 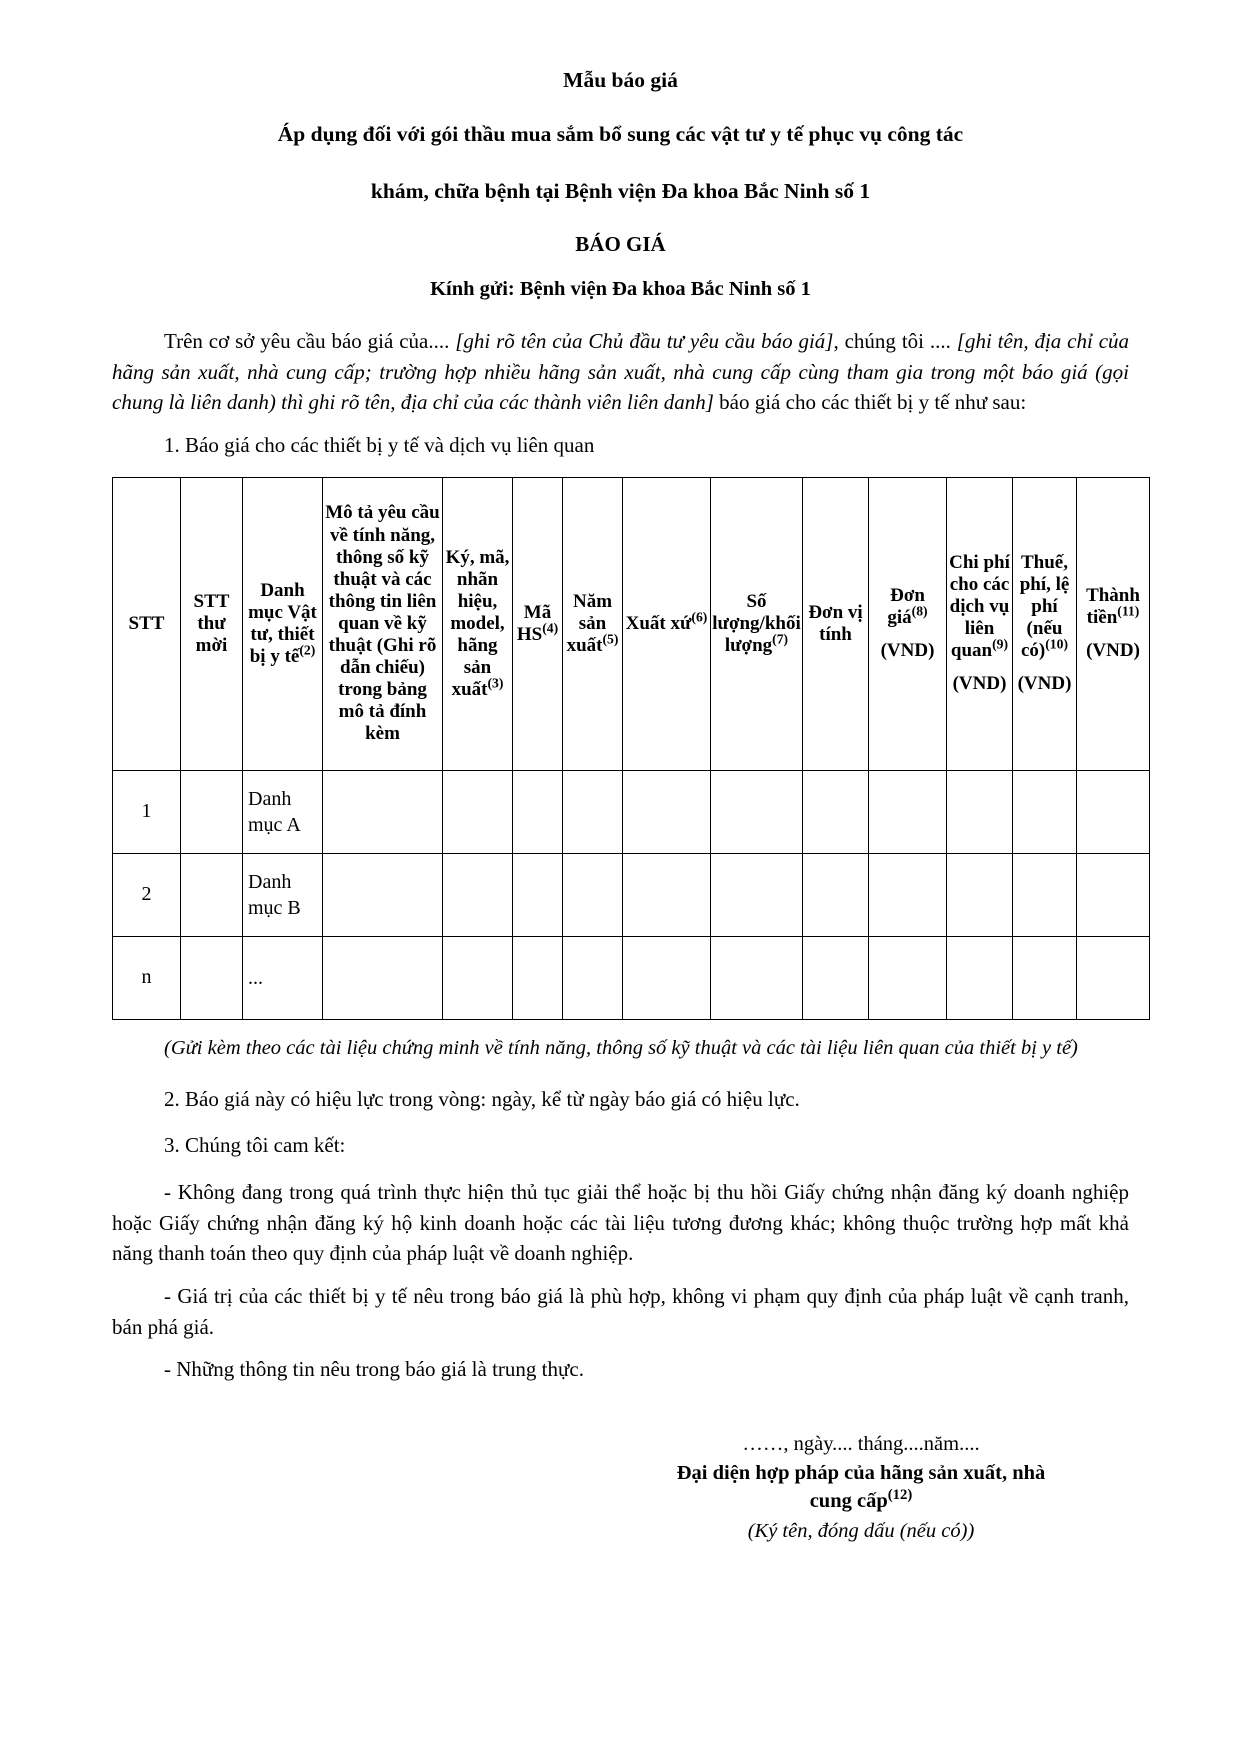 What do you see at coordinates (610, 639) in the screenshot?
I see `col-sup: (5)` at bounding box center [610, 639].